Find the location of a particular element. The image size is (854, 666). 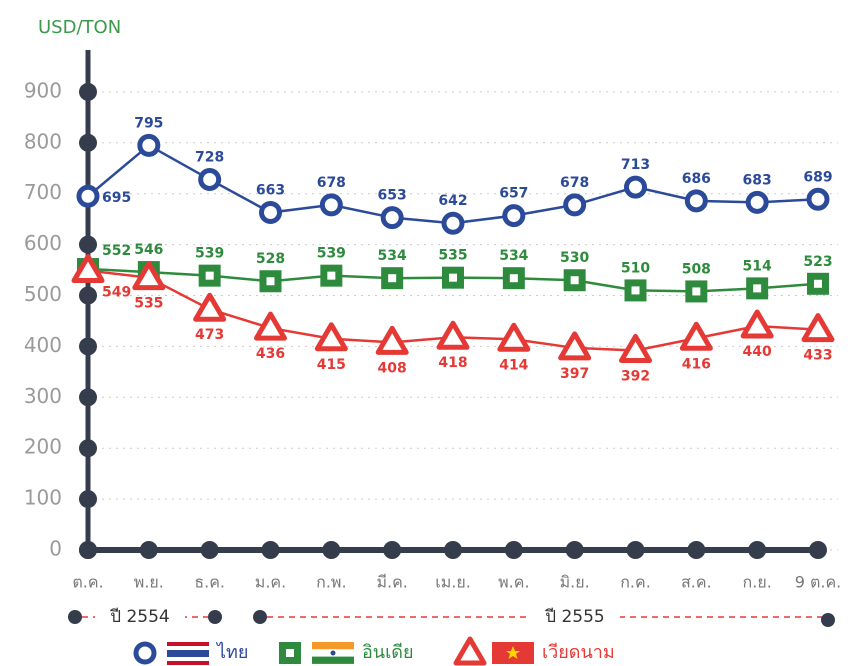

y-tick-label: 400 is located at coordinates (43, 345).